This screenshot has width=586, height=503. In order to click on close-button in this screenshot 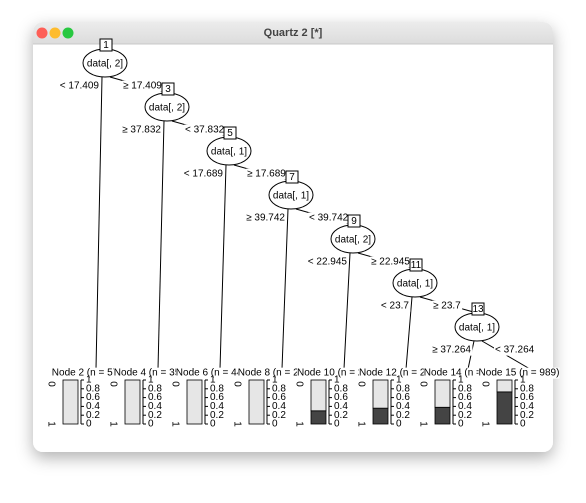, I will do `click(42, 33)`.